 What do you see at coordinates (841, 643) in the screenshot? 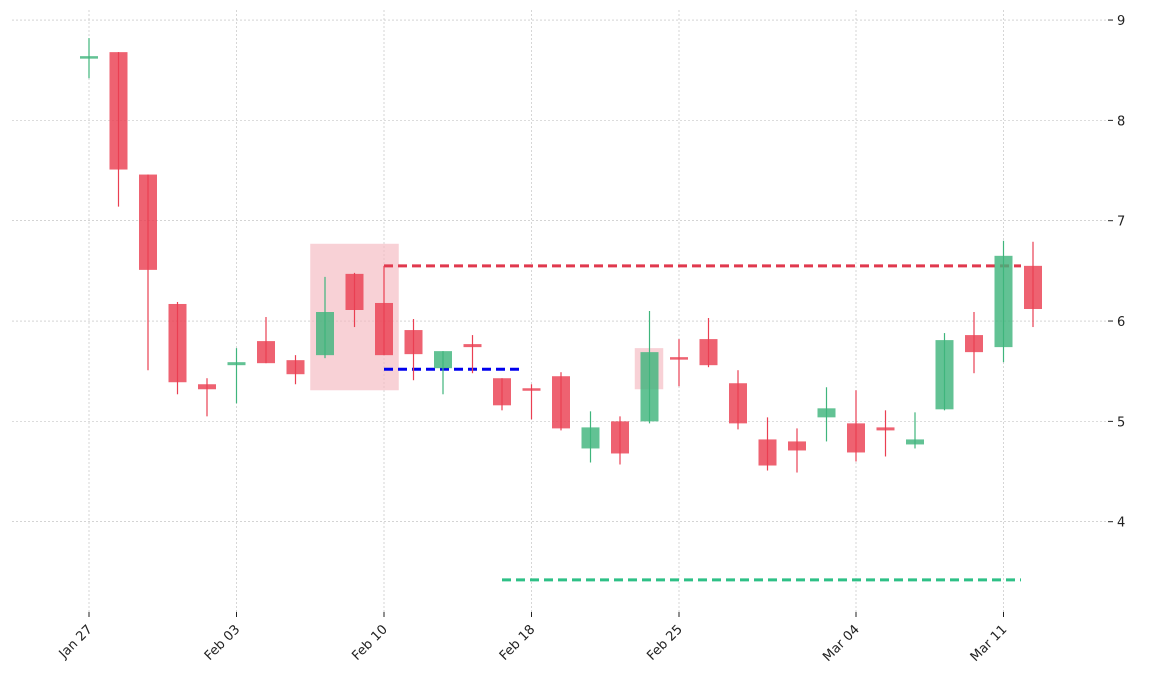
I see `x-tick-label: Mar 04` at bounding box center [841, 643].